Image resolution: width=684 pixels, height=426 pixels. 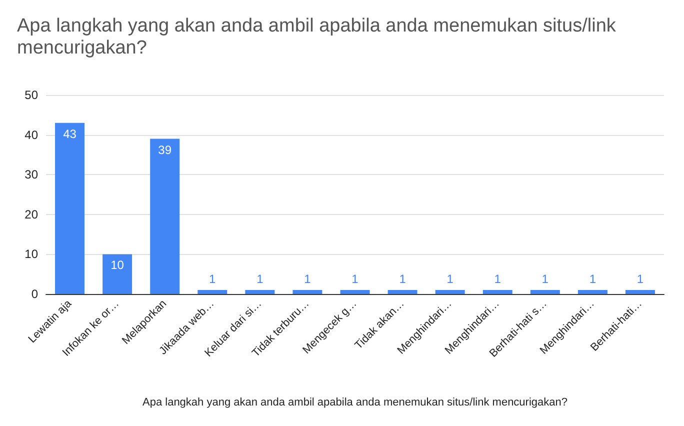 What do you see at coordinates (31, 214) in the screenshot?
I see `y-tick-label: 20` at bounding box center [31, 214].